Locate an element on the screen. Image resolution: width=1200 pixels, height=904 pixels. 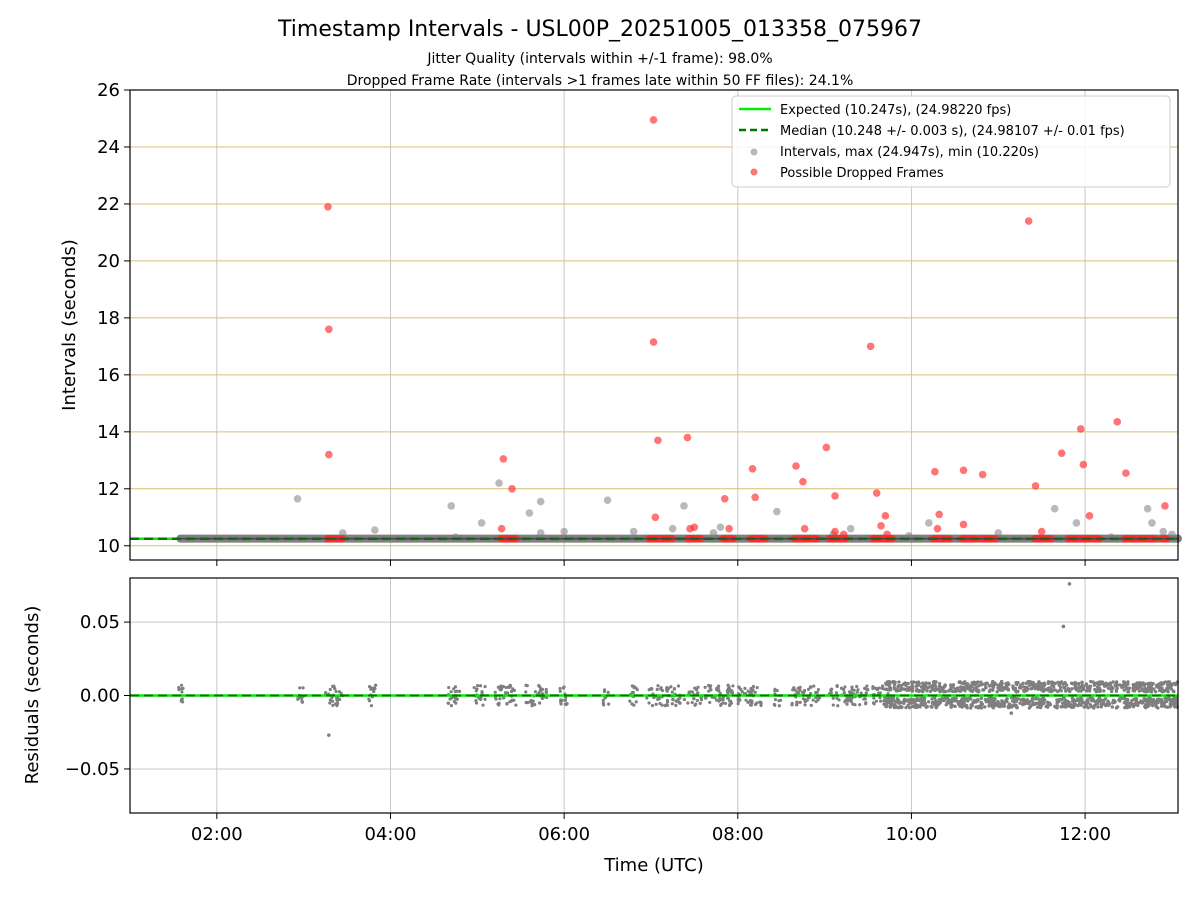
x-tick-label: 10:00 is located at coordinates (912, 834).